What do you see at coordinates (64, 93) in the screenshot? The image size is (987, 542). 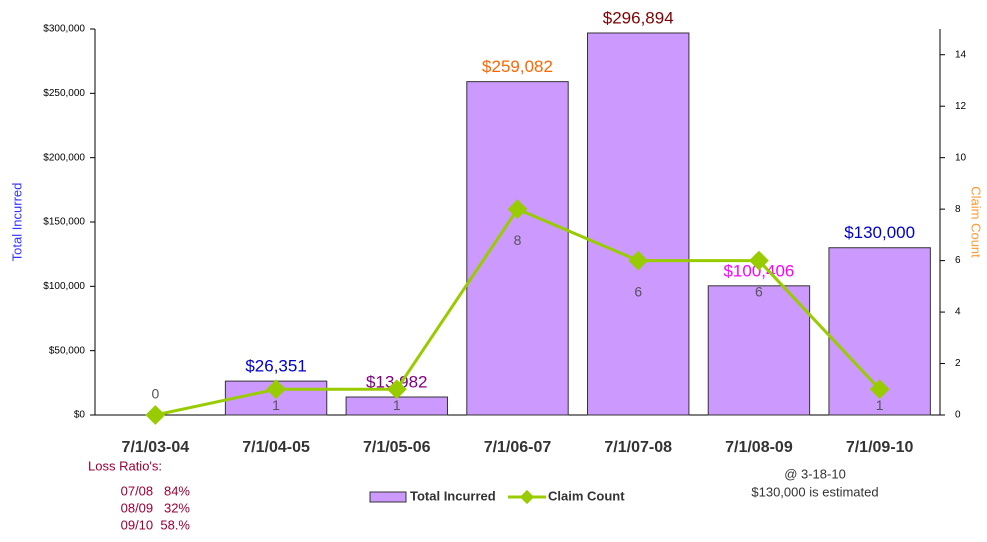 I see `y-tick-label: $250,000` at bounding box center [64, 93].